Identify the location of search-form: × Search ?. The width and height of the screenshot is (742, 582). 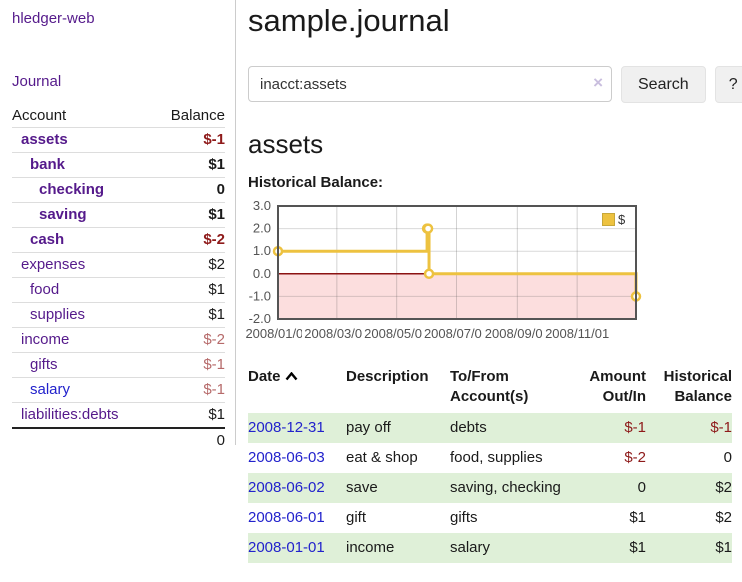
(495, 84).